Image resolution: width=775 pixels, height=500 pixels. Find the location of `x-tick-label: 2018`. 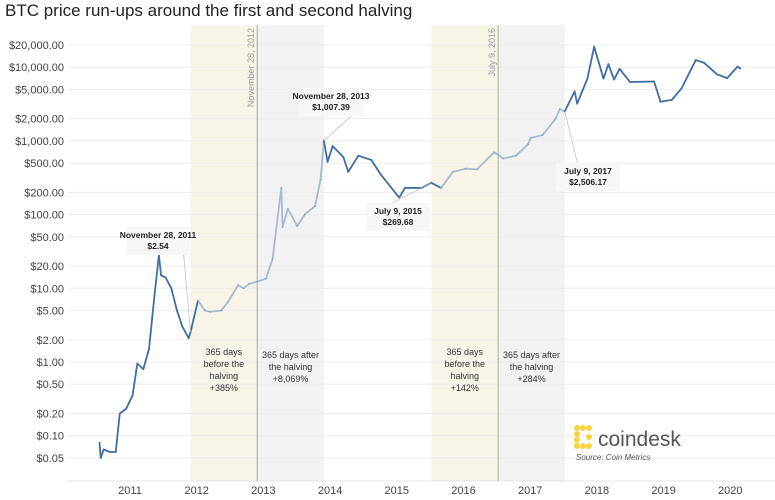

x-tick-label: 2018 is located at coordinates (597, 491).